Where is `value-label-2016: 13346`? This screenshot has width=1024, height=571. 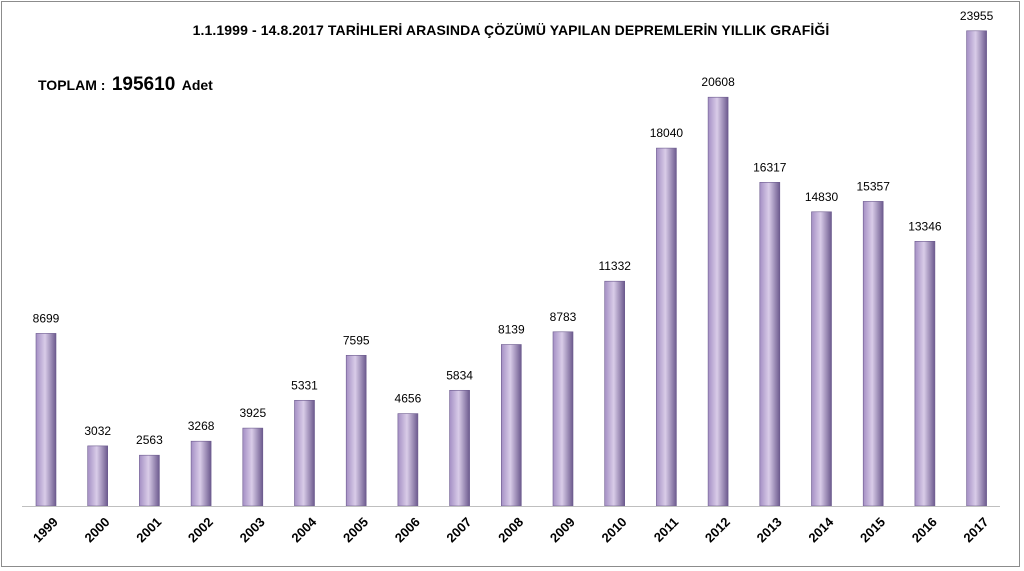
value-label-2016: 13346 is located at coordinates (925, 226).